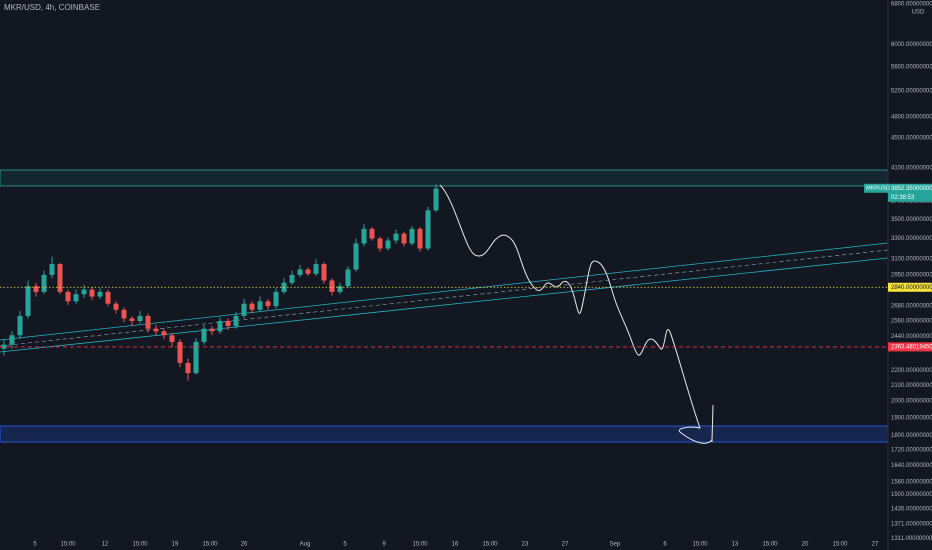  What do you see at coordinates (384, 545) in the screenshot?
I see `x-tick-label: 9` at bounding box center [384, 545].